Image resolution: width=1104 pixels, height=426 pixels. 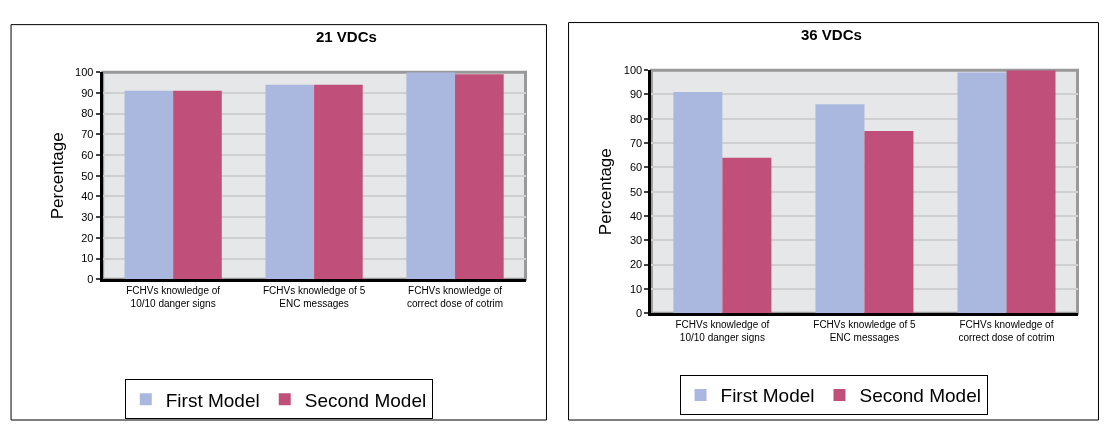 I want to click on chart-title: 36 VDCs, so click(x=831, y=34).